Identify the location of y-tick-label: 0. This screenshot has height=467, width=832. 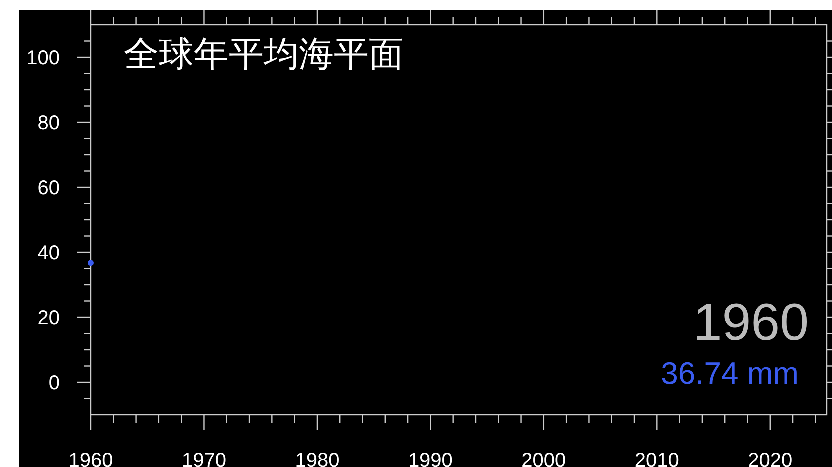
(54, 383).